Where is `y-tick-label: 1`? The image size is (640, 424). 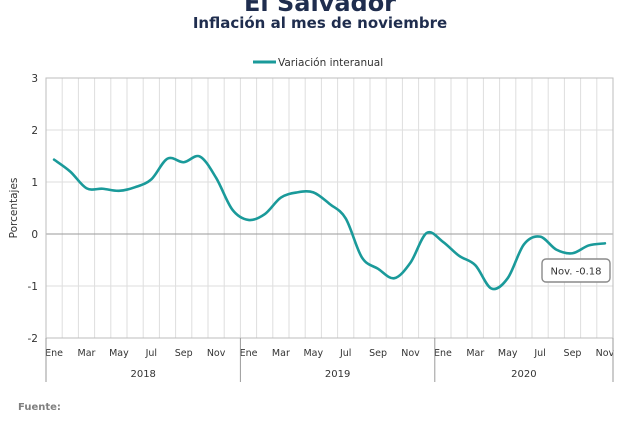 y-tick-label: 1 is located at coordinates (34, 183).